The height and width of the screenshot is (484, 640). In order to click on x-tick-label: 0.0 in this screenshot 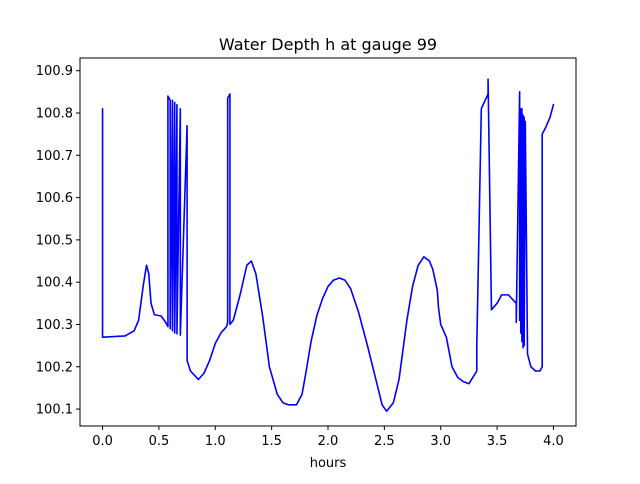, I will do `click(102, 441)`.